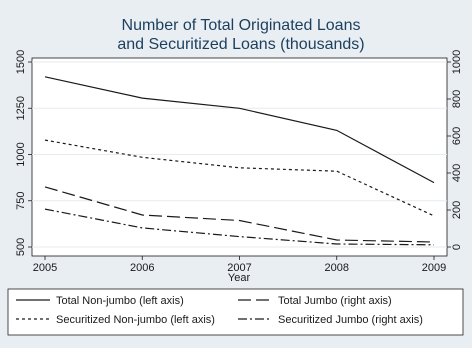 Image resolution: width=472 pixels, height=348 pixels. Describe the element at coordinates (457, 173) in the screenshot. I see `right-tick-label: 400` at that location.